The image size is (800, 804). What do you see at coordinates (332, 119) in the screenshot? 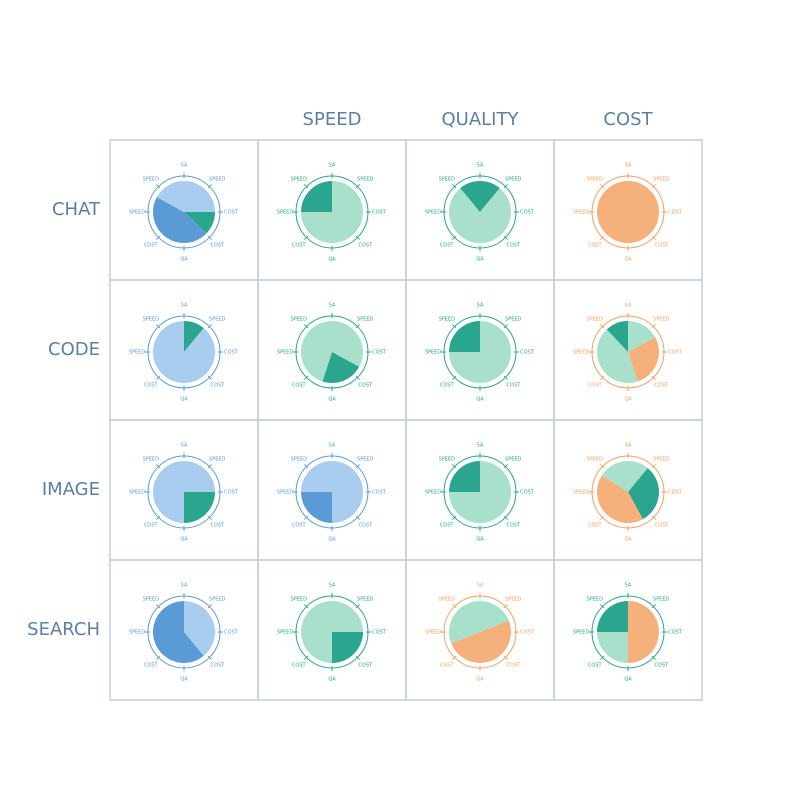
I see `column-header: SPEED` at bounding box center [332, 119].